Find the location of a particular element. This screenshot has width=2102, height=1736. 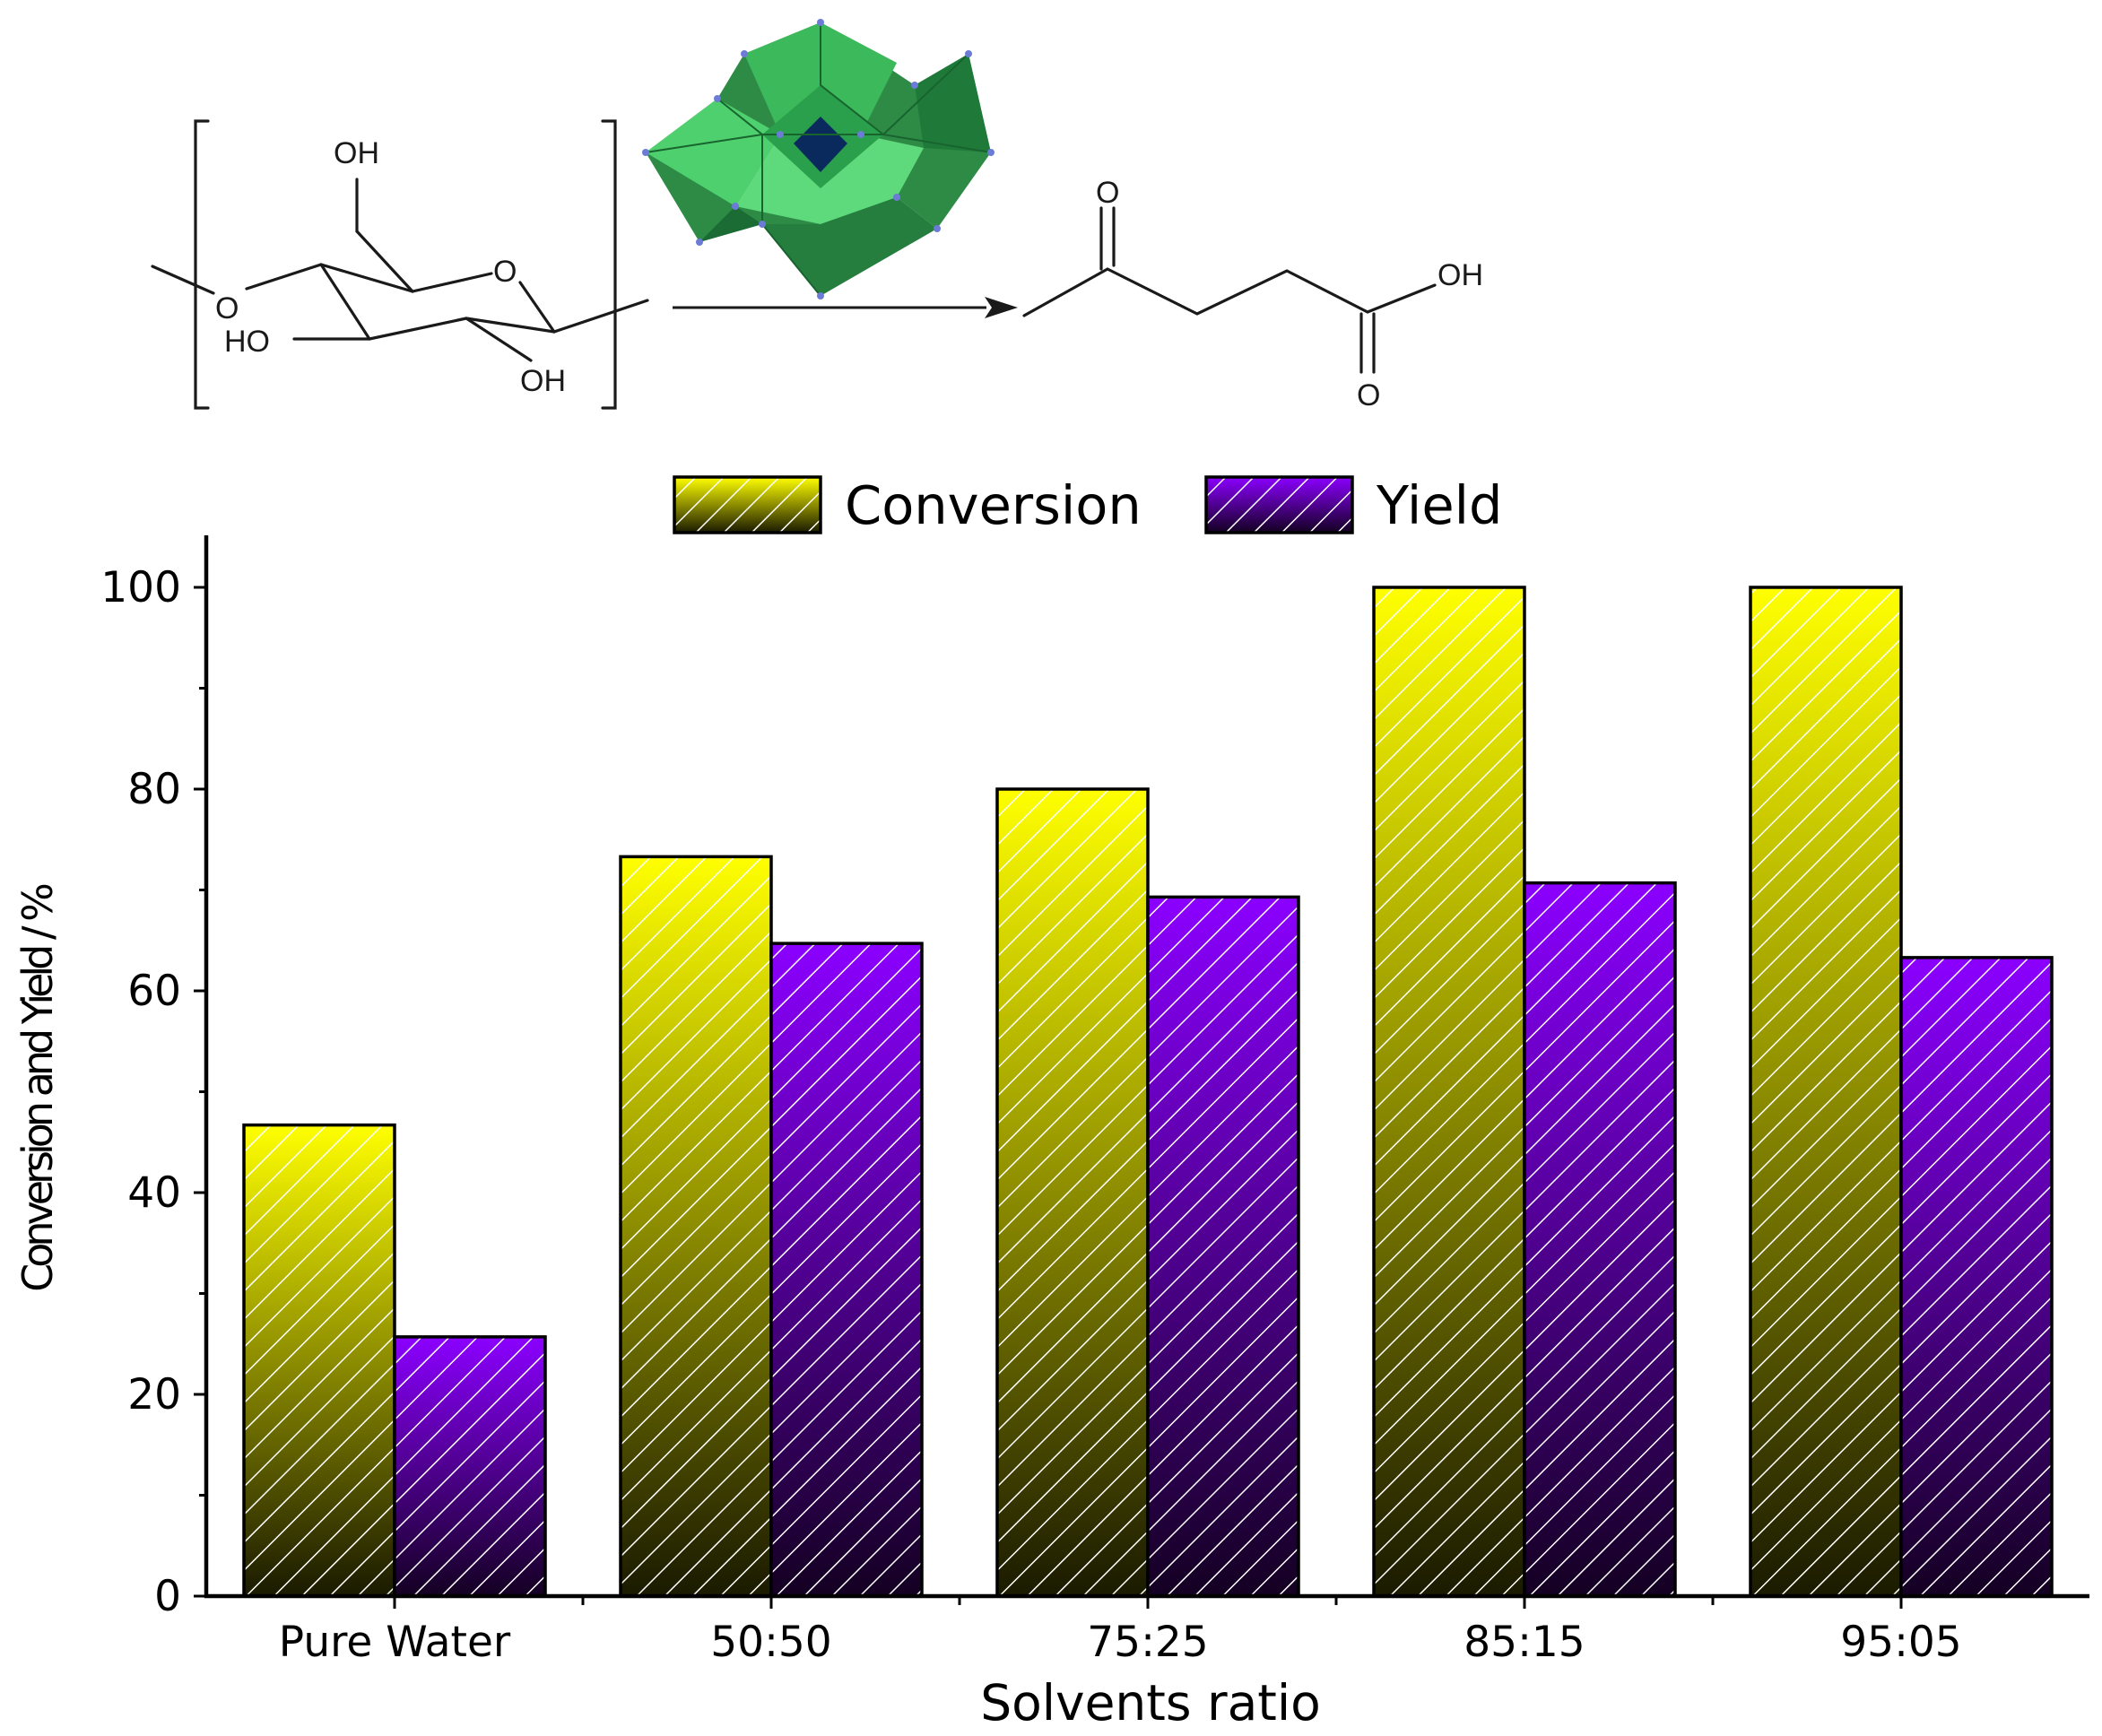

x-tick-label: 50:50 is located at coordinates (770, 1643).